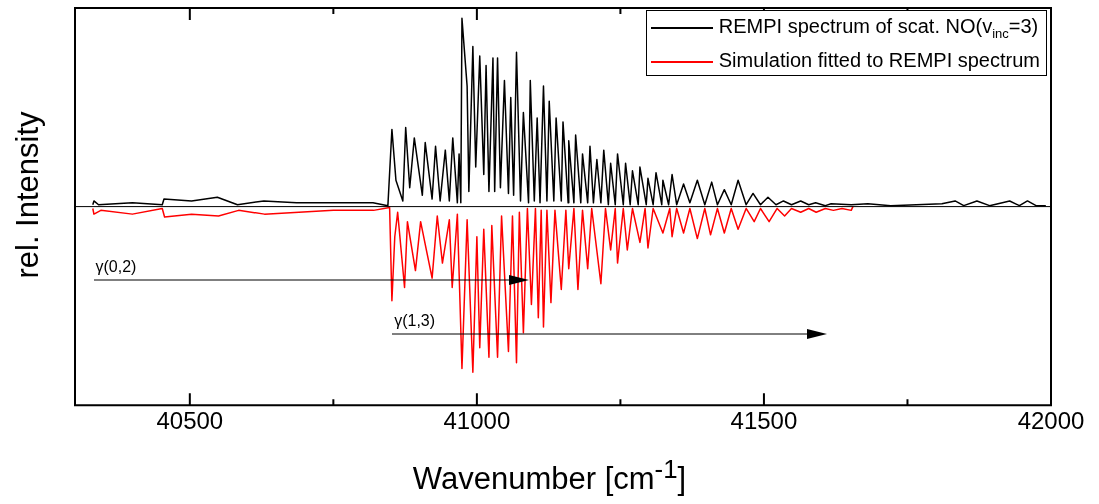 The height and width of the screenshot is (504, 1099). Describe the element at coordinates (878, 60) in the screenshot. I see `legend-label: Simulation fitted to REMPI spectrum` at that location.